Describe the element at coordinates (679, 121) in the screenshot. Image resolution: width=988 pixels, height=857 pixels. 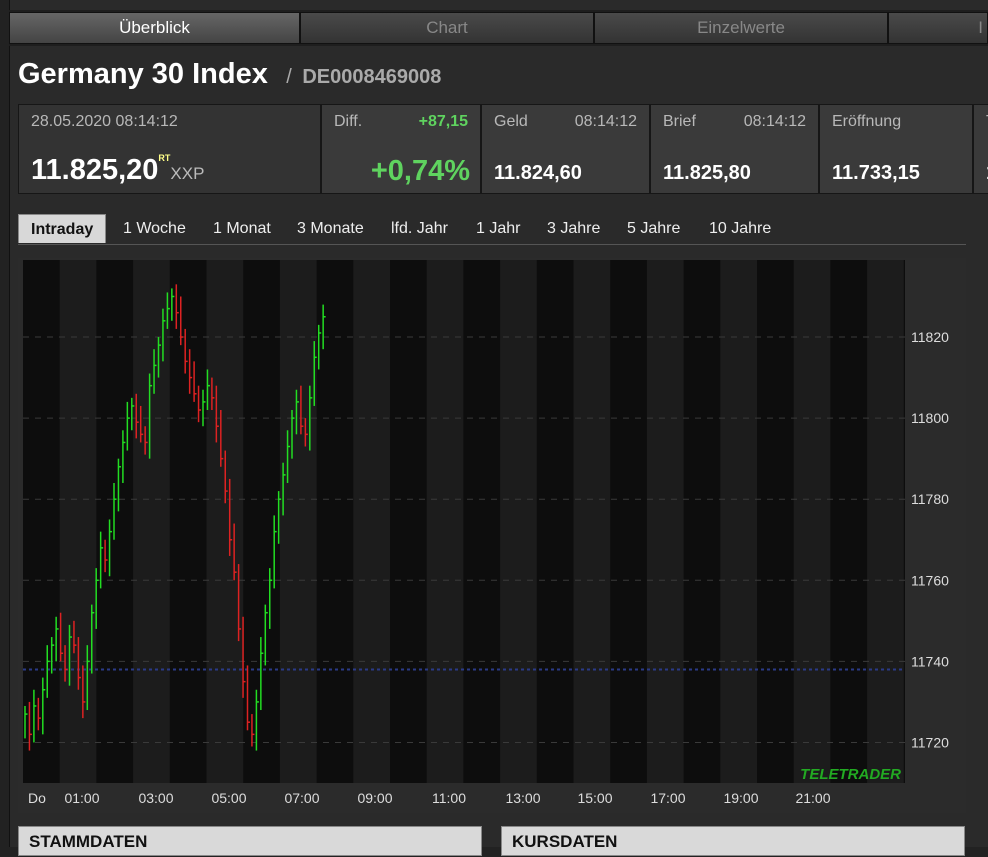
I see `ask-label: Brief` at that location.